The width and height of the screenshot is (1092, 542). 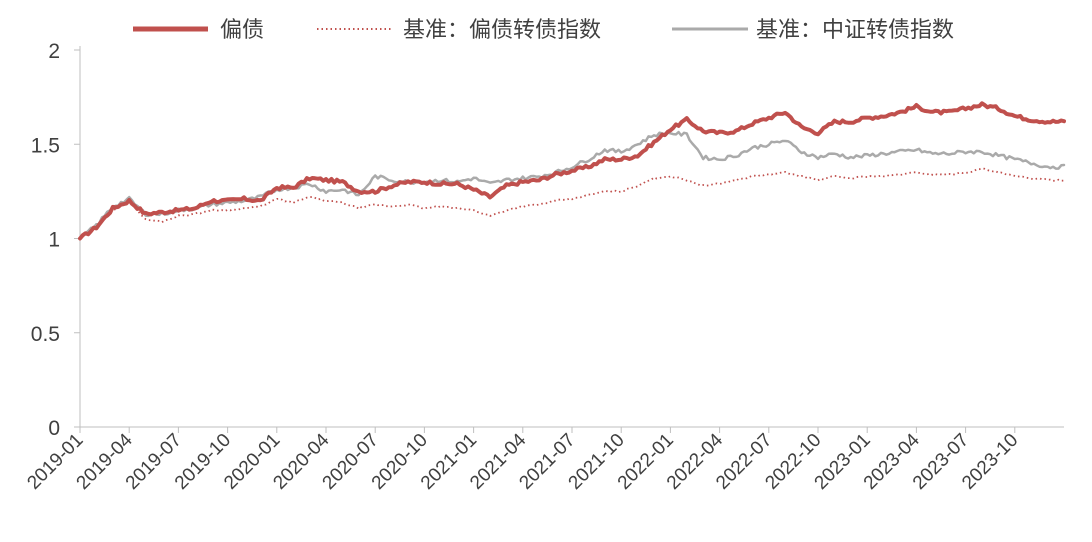 What do you see at coordinates (45, 334) in the screenshot?
I see `y-tick-label: 0.5` at bounding box center [45, 334].